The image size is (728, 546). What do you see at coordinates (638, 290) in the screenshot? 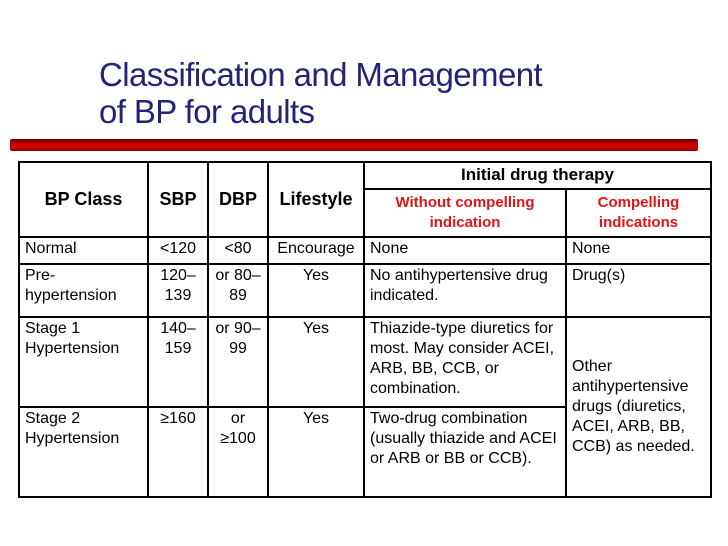
I see `cell-compelling: Drug(s)` at bounding box center [638, 290].